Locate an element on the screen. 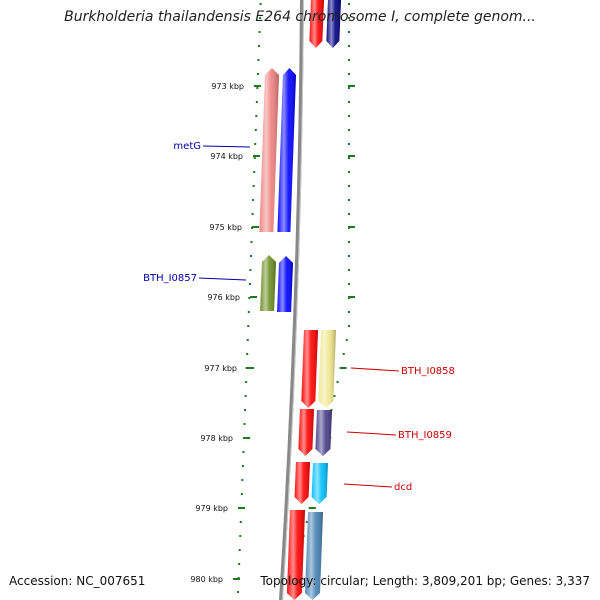  scale-tick-label: 974 kbp is located at coordinates (226, 156).